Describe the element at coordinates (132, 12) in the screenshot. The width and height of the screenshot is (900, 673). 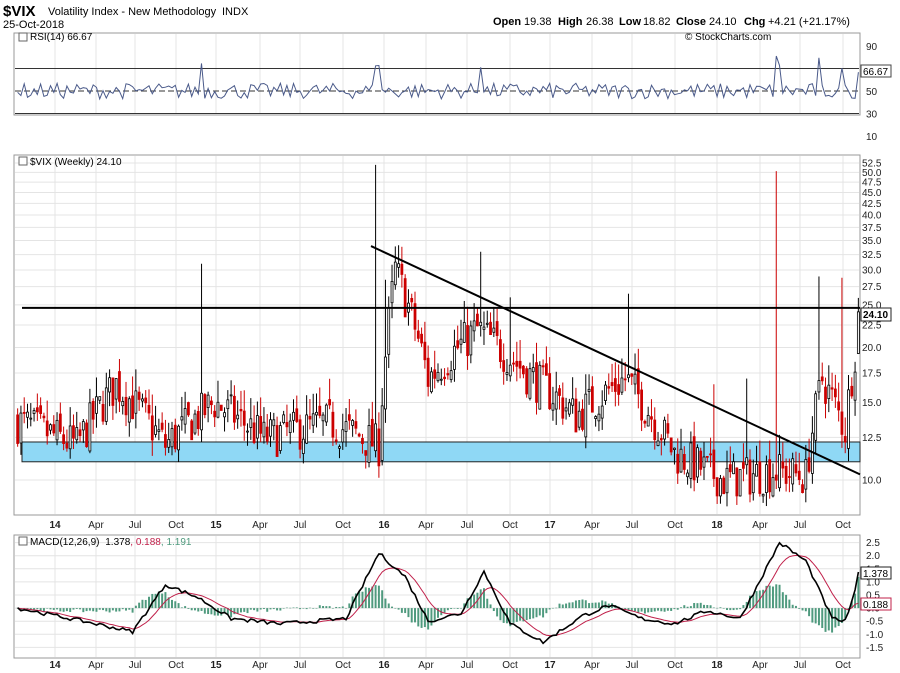
I see `index-name: Volatility Index - New Methodology` at that location.